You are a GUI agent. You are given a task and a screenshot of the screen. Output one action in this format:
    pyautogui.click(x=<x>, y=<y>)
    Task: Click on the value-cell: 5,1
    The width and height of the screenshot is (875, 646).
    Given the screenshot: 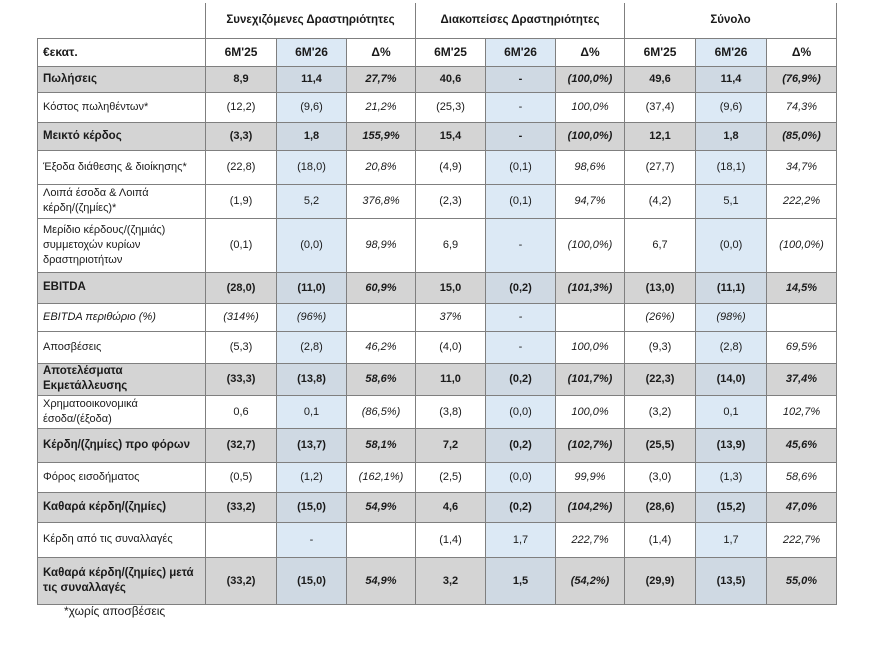 What is the action you would take?
    pyautogui.click(x=731, y=201)
    